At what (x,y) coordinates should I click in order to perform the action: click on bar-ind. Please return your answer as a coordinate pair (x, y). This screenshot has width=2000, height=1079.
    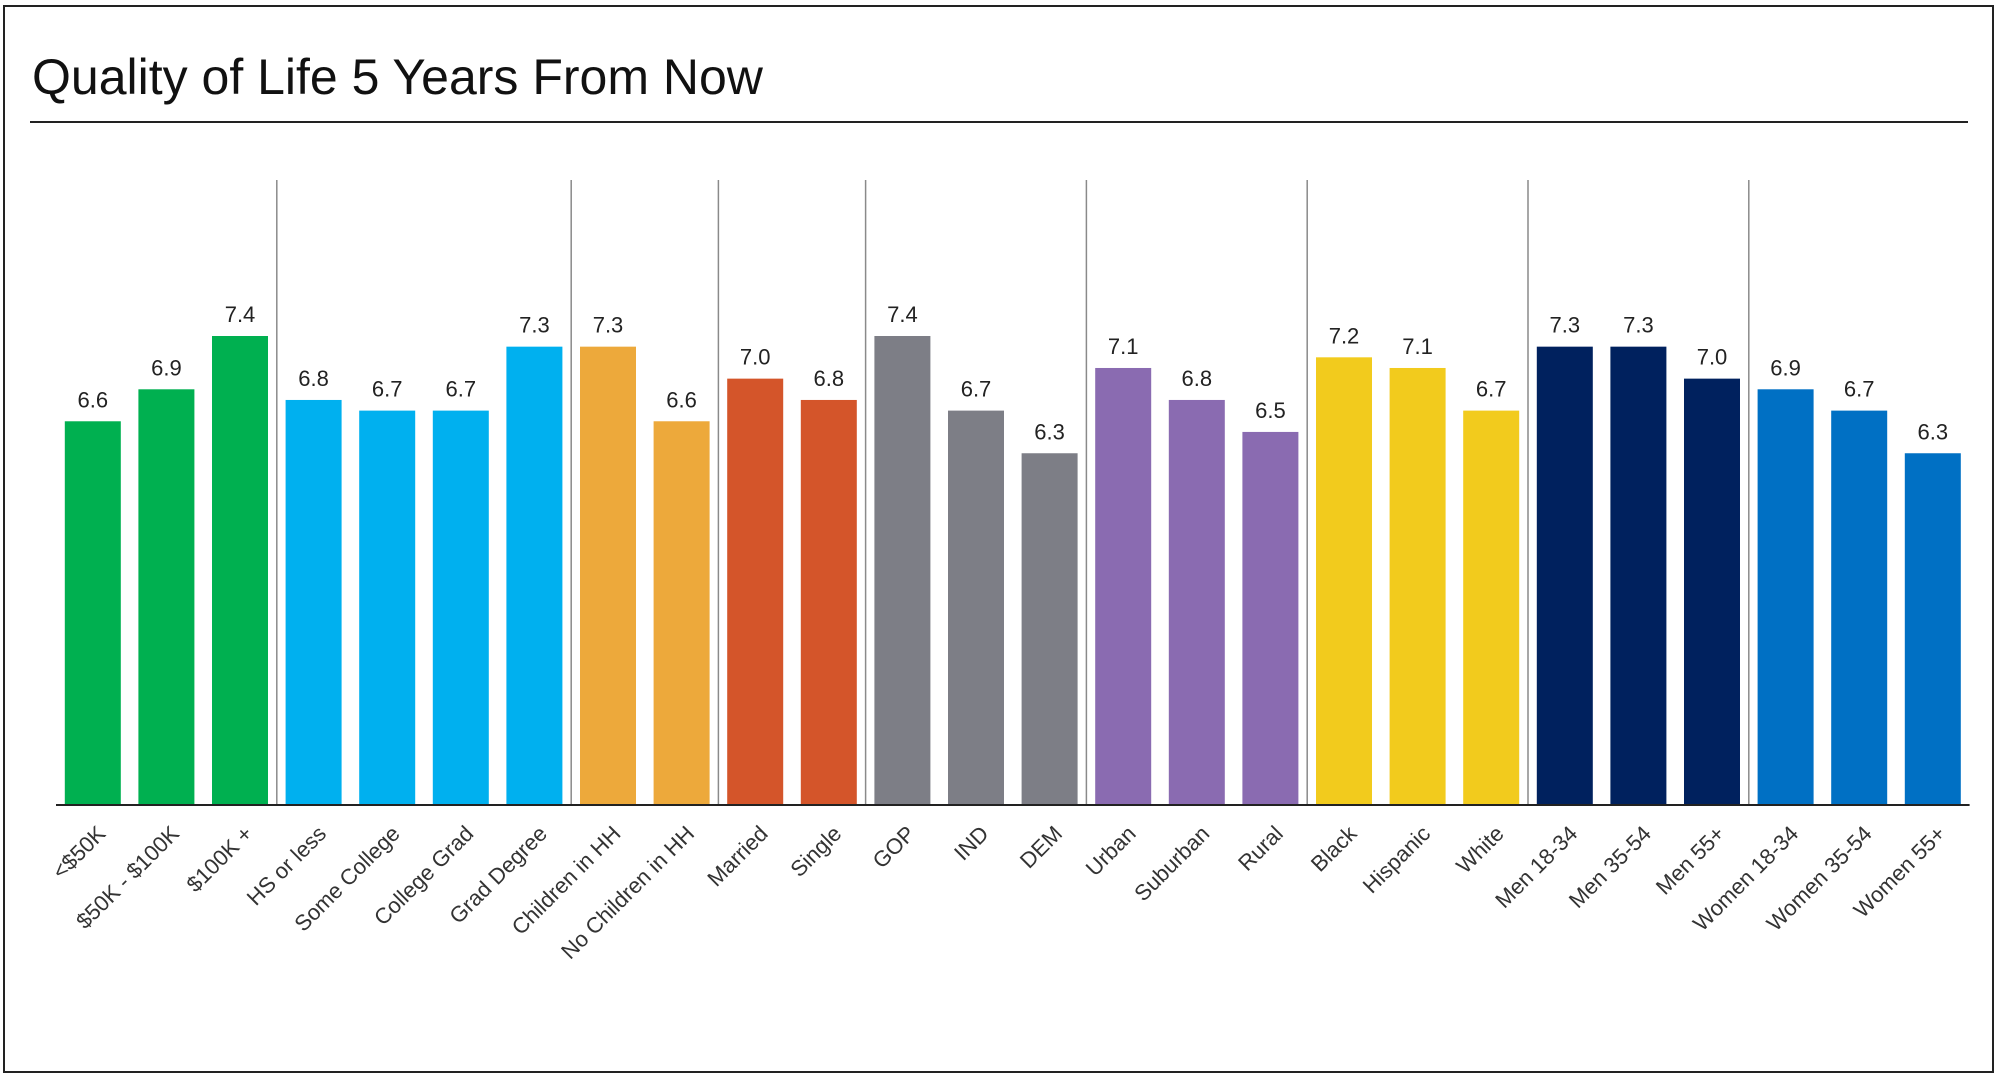
    Looking at the image, I should click on (976, 607).